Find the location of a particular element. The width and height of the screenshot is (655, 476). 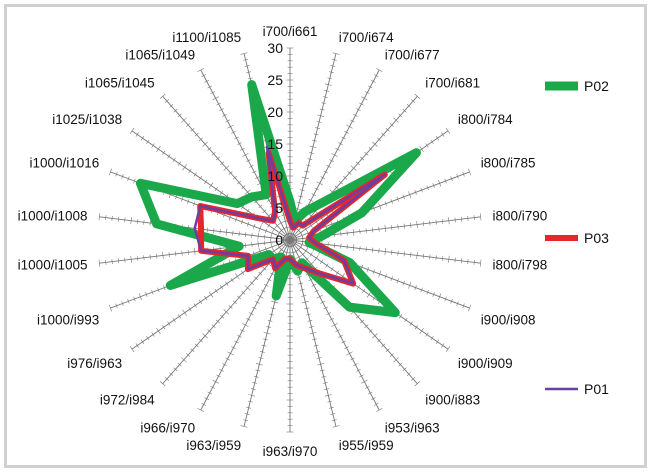

axis-label-i1065-i1045: i1065/i1045 is located at coordinates (120, 82).